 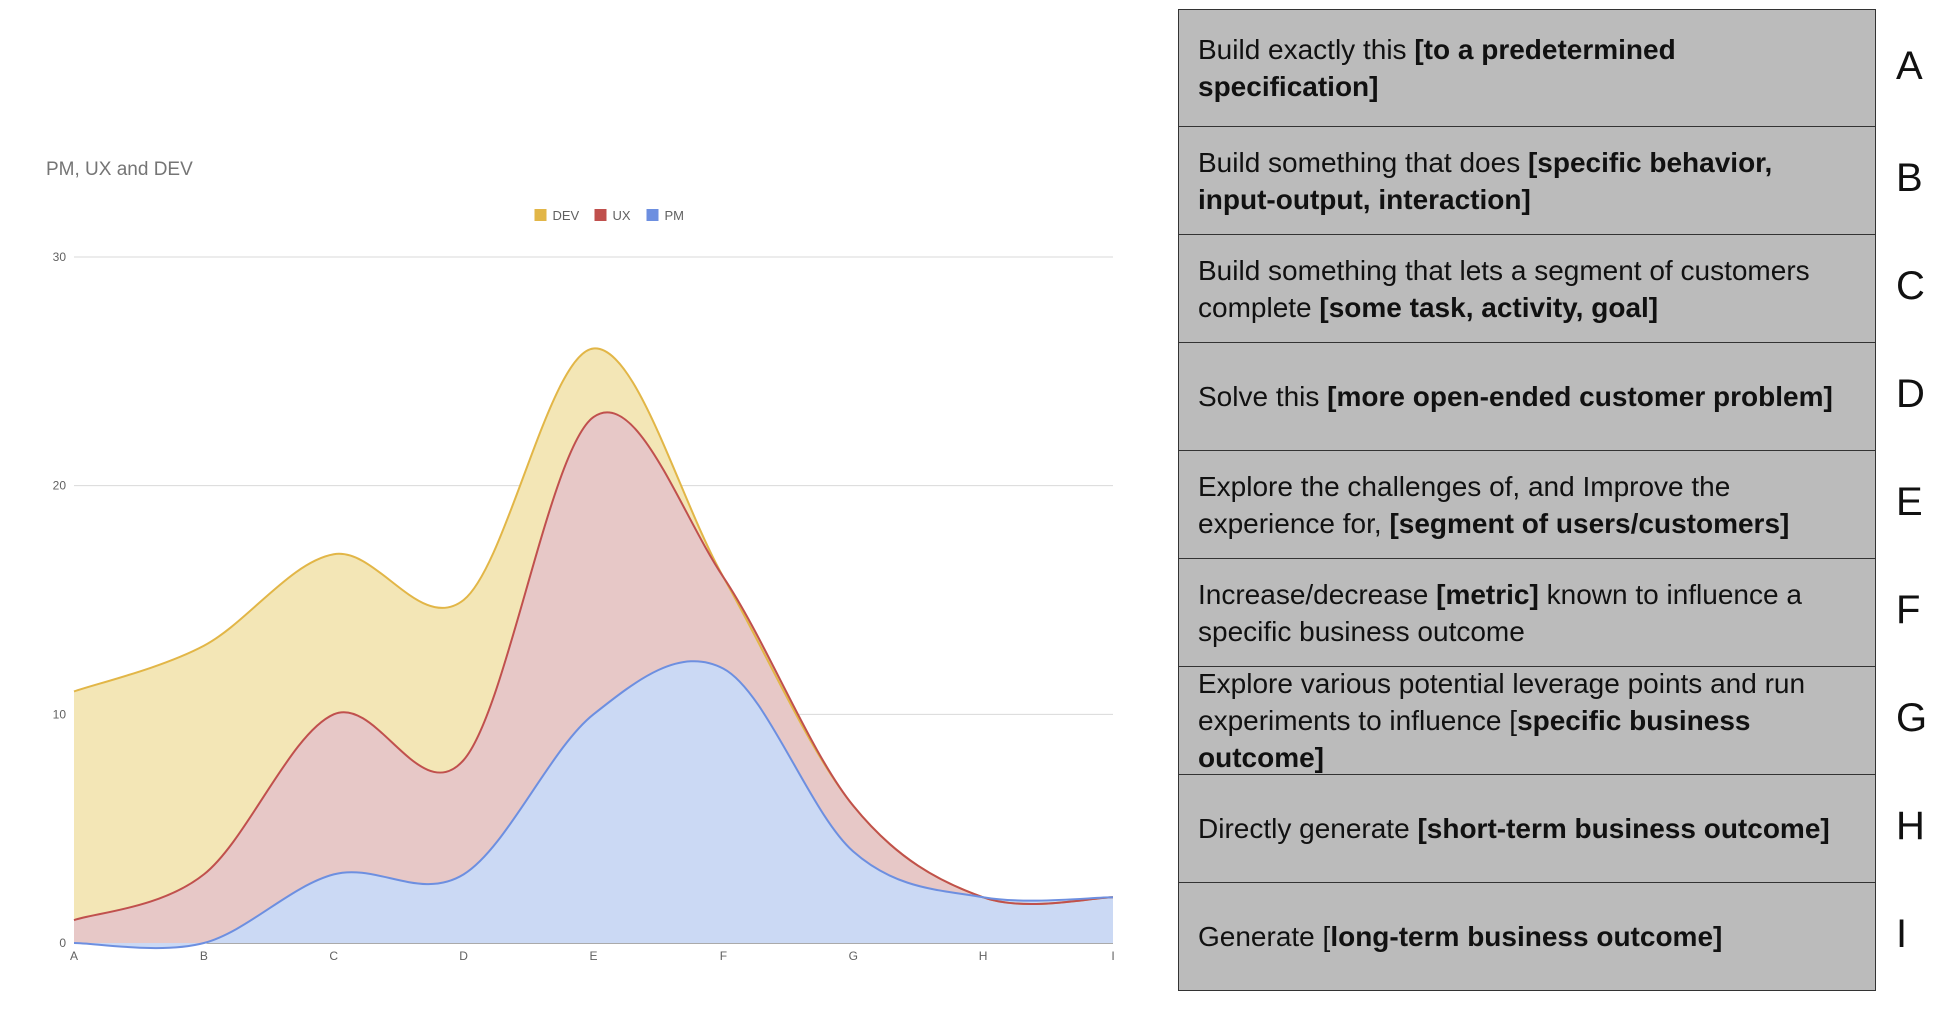 What do you see at coordinates (1910, 286) in the screenshot?
I see `row-letter-label: C` at bounding box center [1910, 286].